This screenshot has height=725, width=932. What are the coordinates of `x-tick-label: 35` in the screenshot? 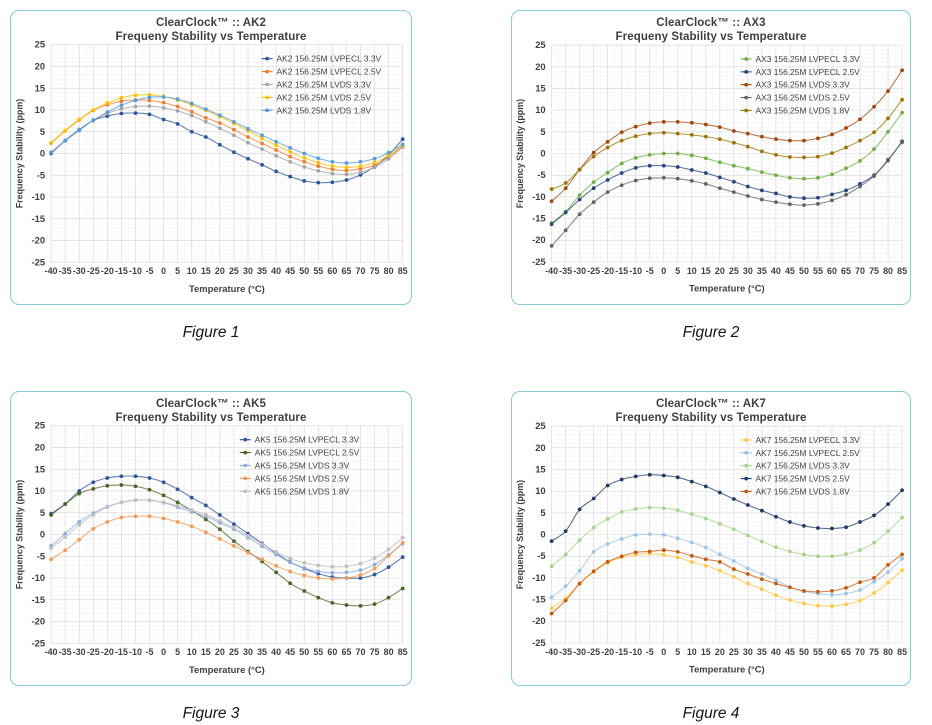 It's located at (262, 652).